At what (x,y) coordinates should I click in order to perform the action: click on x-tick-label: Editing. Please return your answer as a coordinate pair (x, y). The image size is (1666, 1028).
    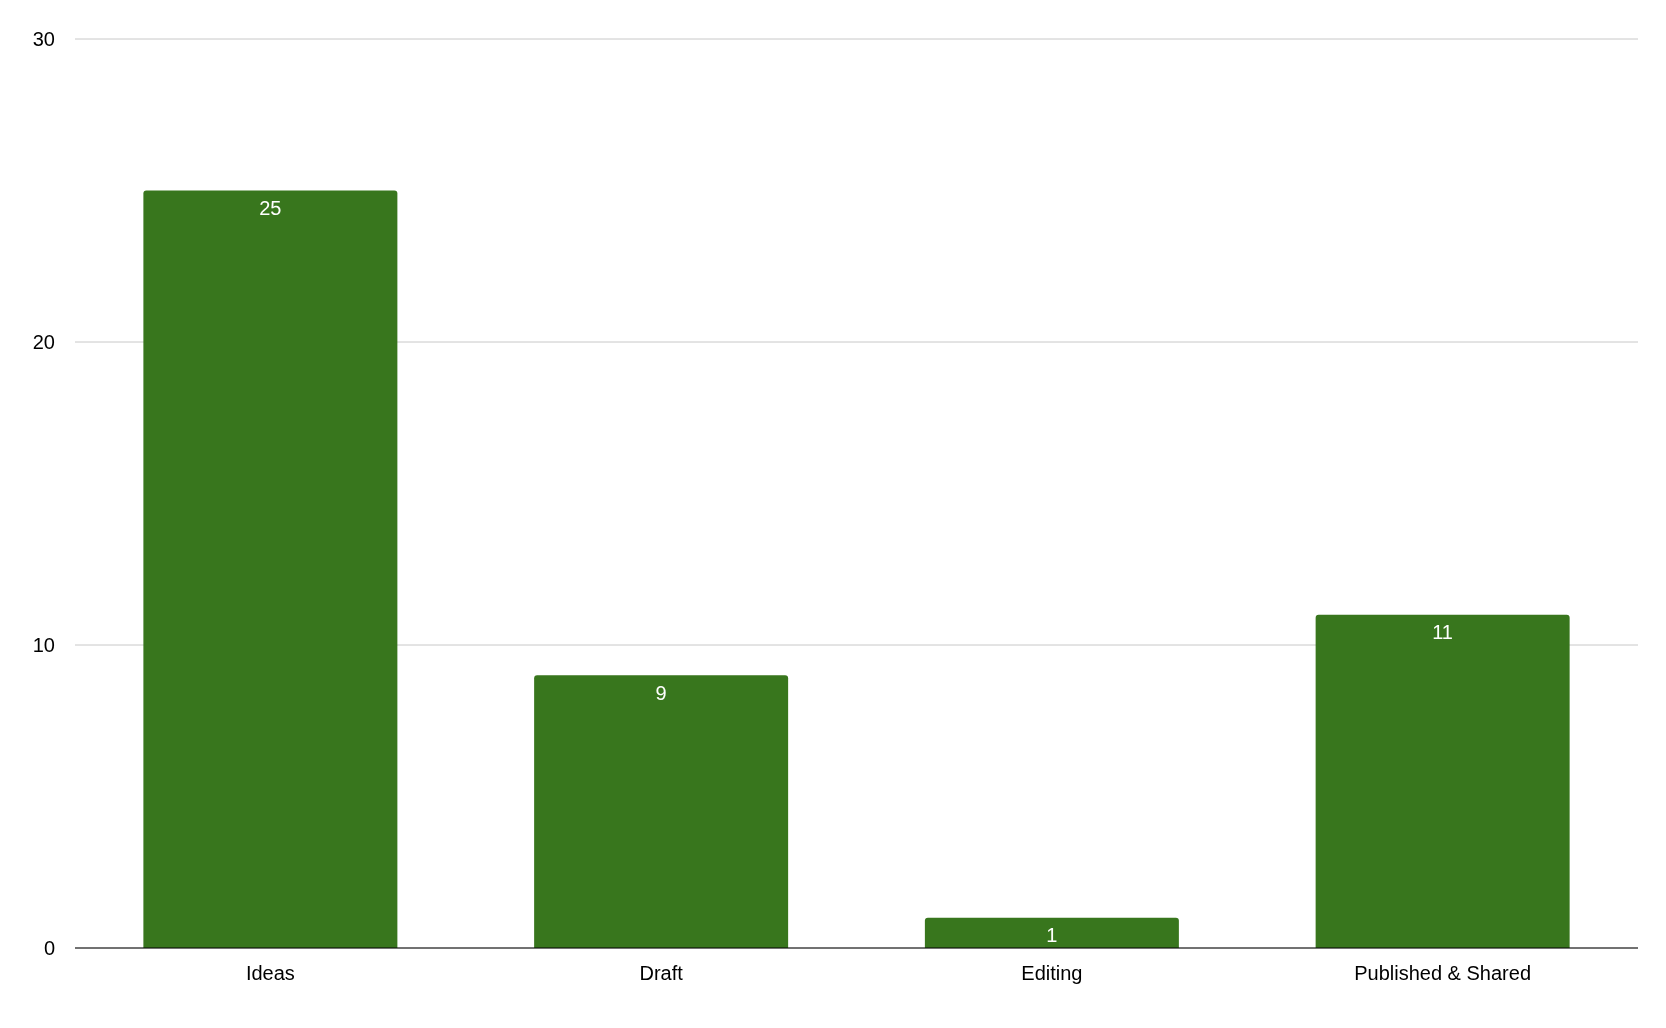
    Looking at the image, I should click on (1052, 973).